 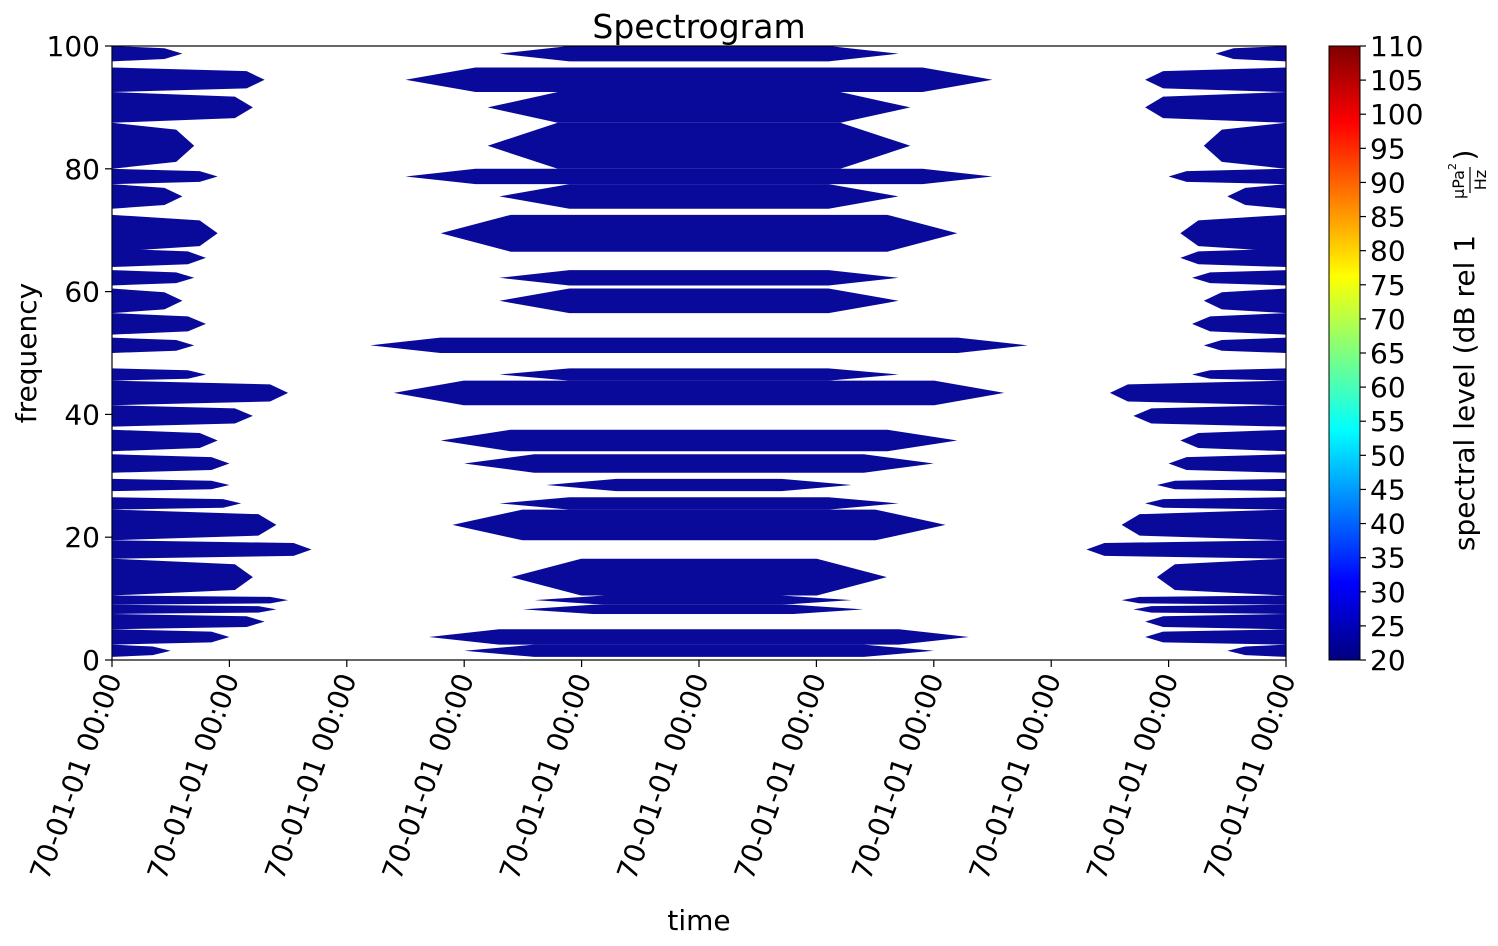 What do you see at coordinates (1464, 155) in the screenshot?
I see `colorbar-label-close: )` at bounding box center [1464, 155].